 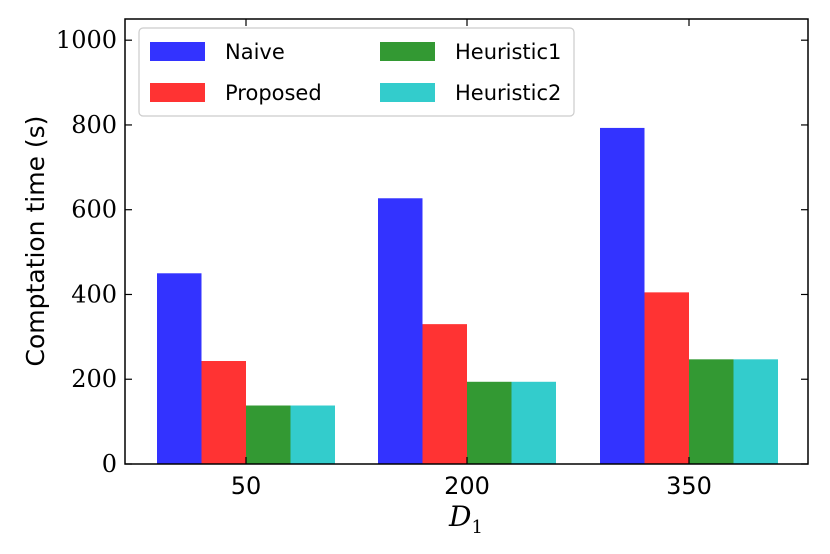 I want to click on x-tick-label-50: 50, so click(x=246, y=486).